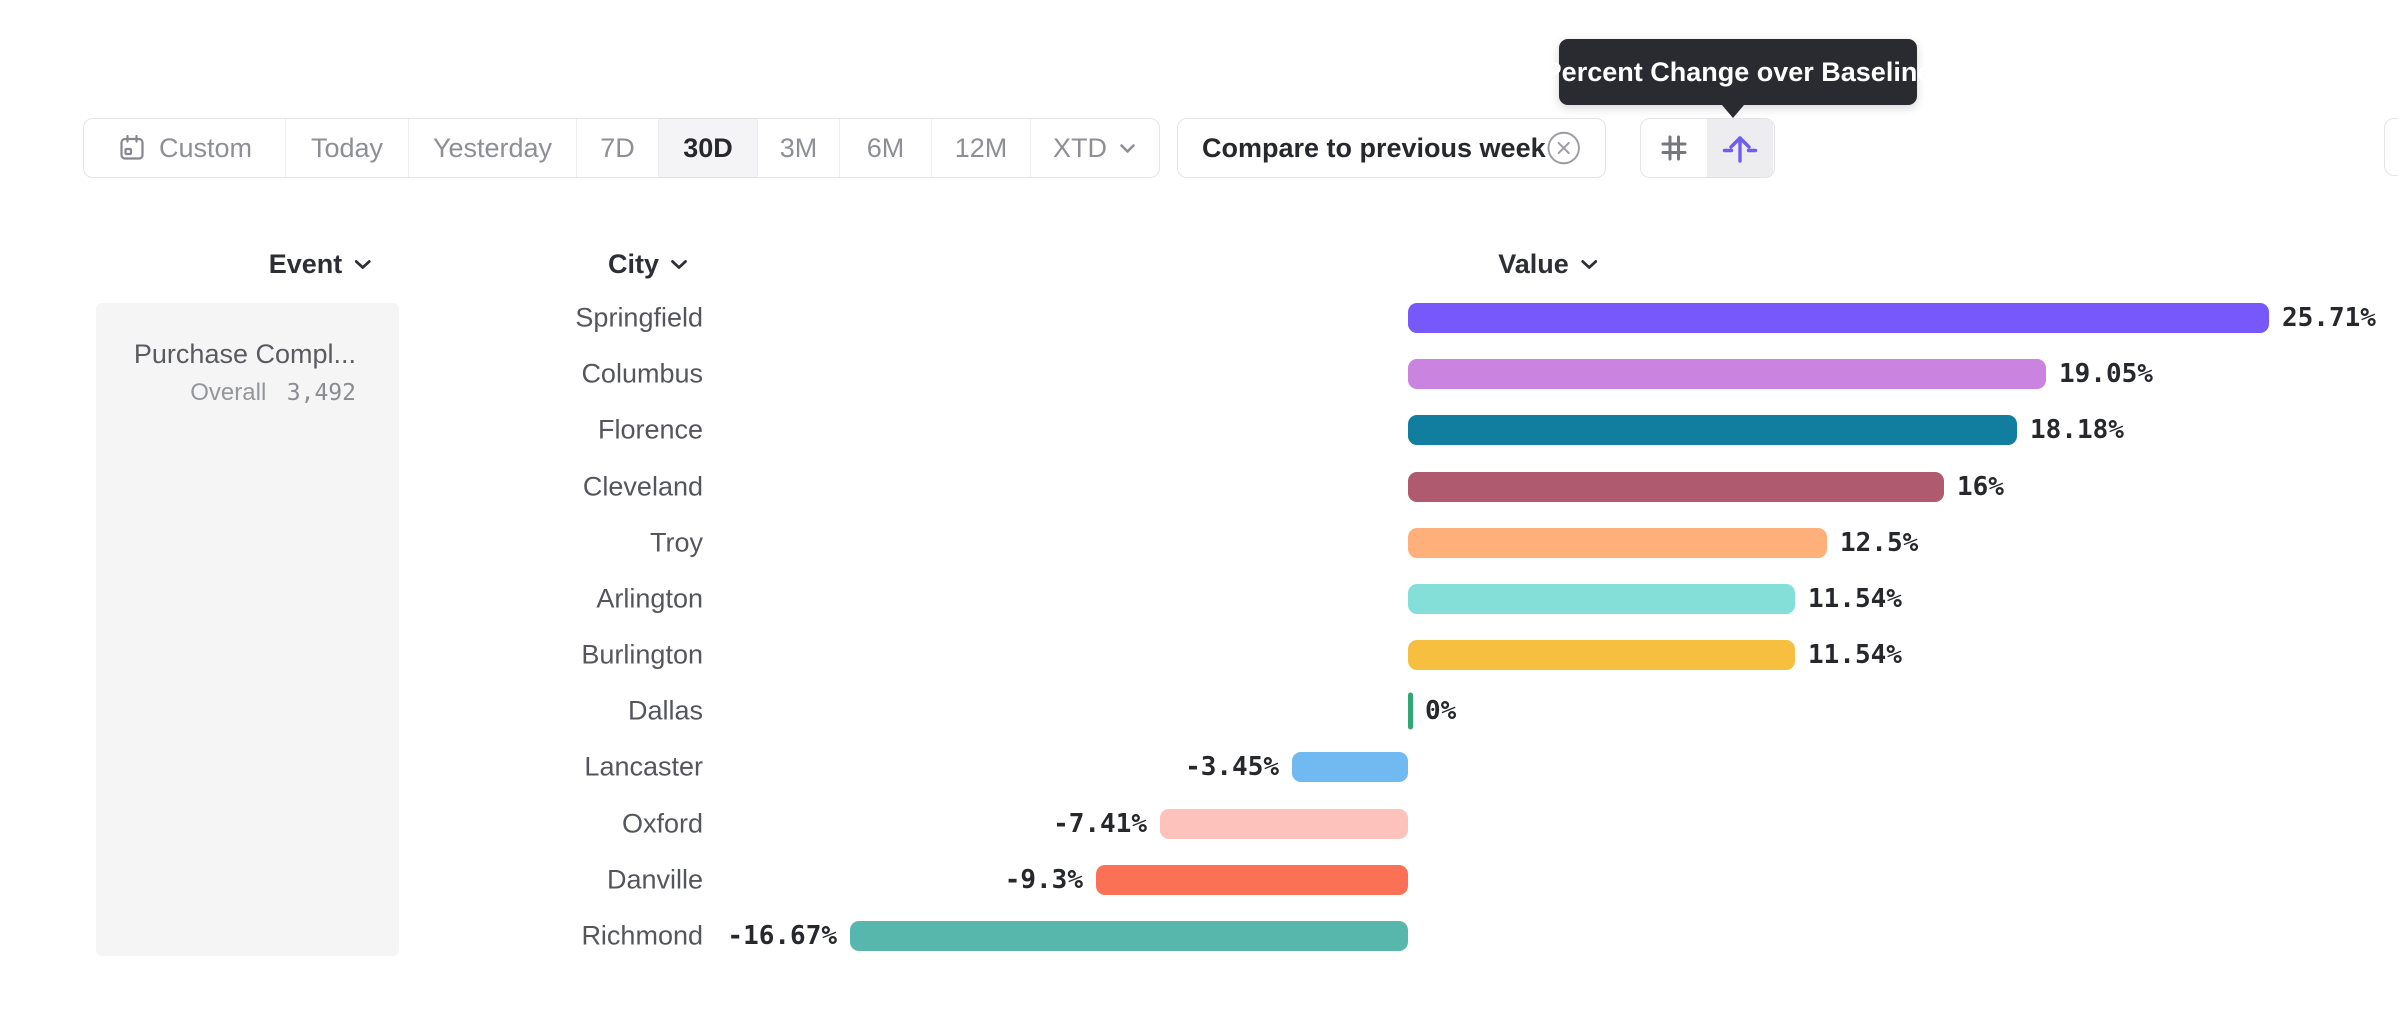  Describe the element at coordinates (1100, 823) in the screenshot. I see `value-label: -7.41%` at that location.